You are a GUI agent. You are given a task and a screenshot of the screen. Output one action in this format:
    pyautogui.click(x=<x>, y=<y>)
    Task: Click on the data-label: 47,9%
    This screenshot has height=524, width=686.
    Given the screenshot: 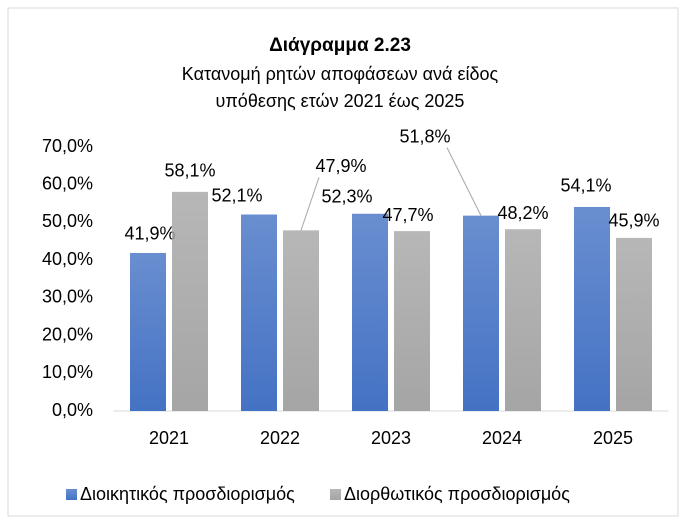 What is the action you would take?
    pyautogui.click(x=340, y=166)
    